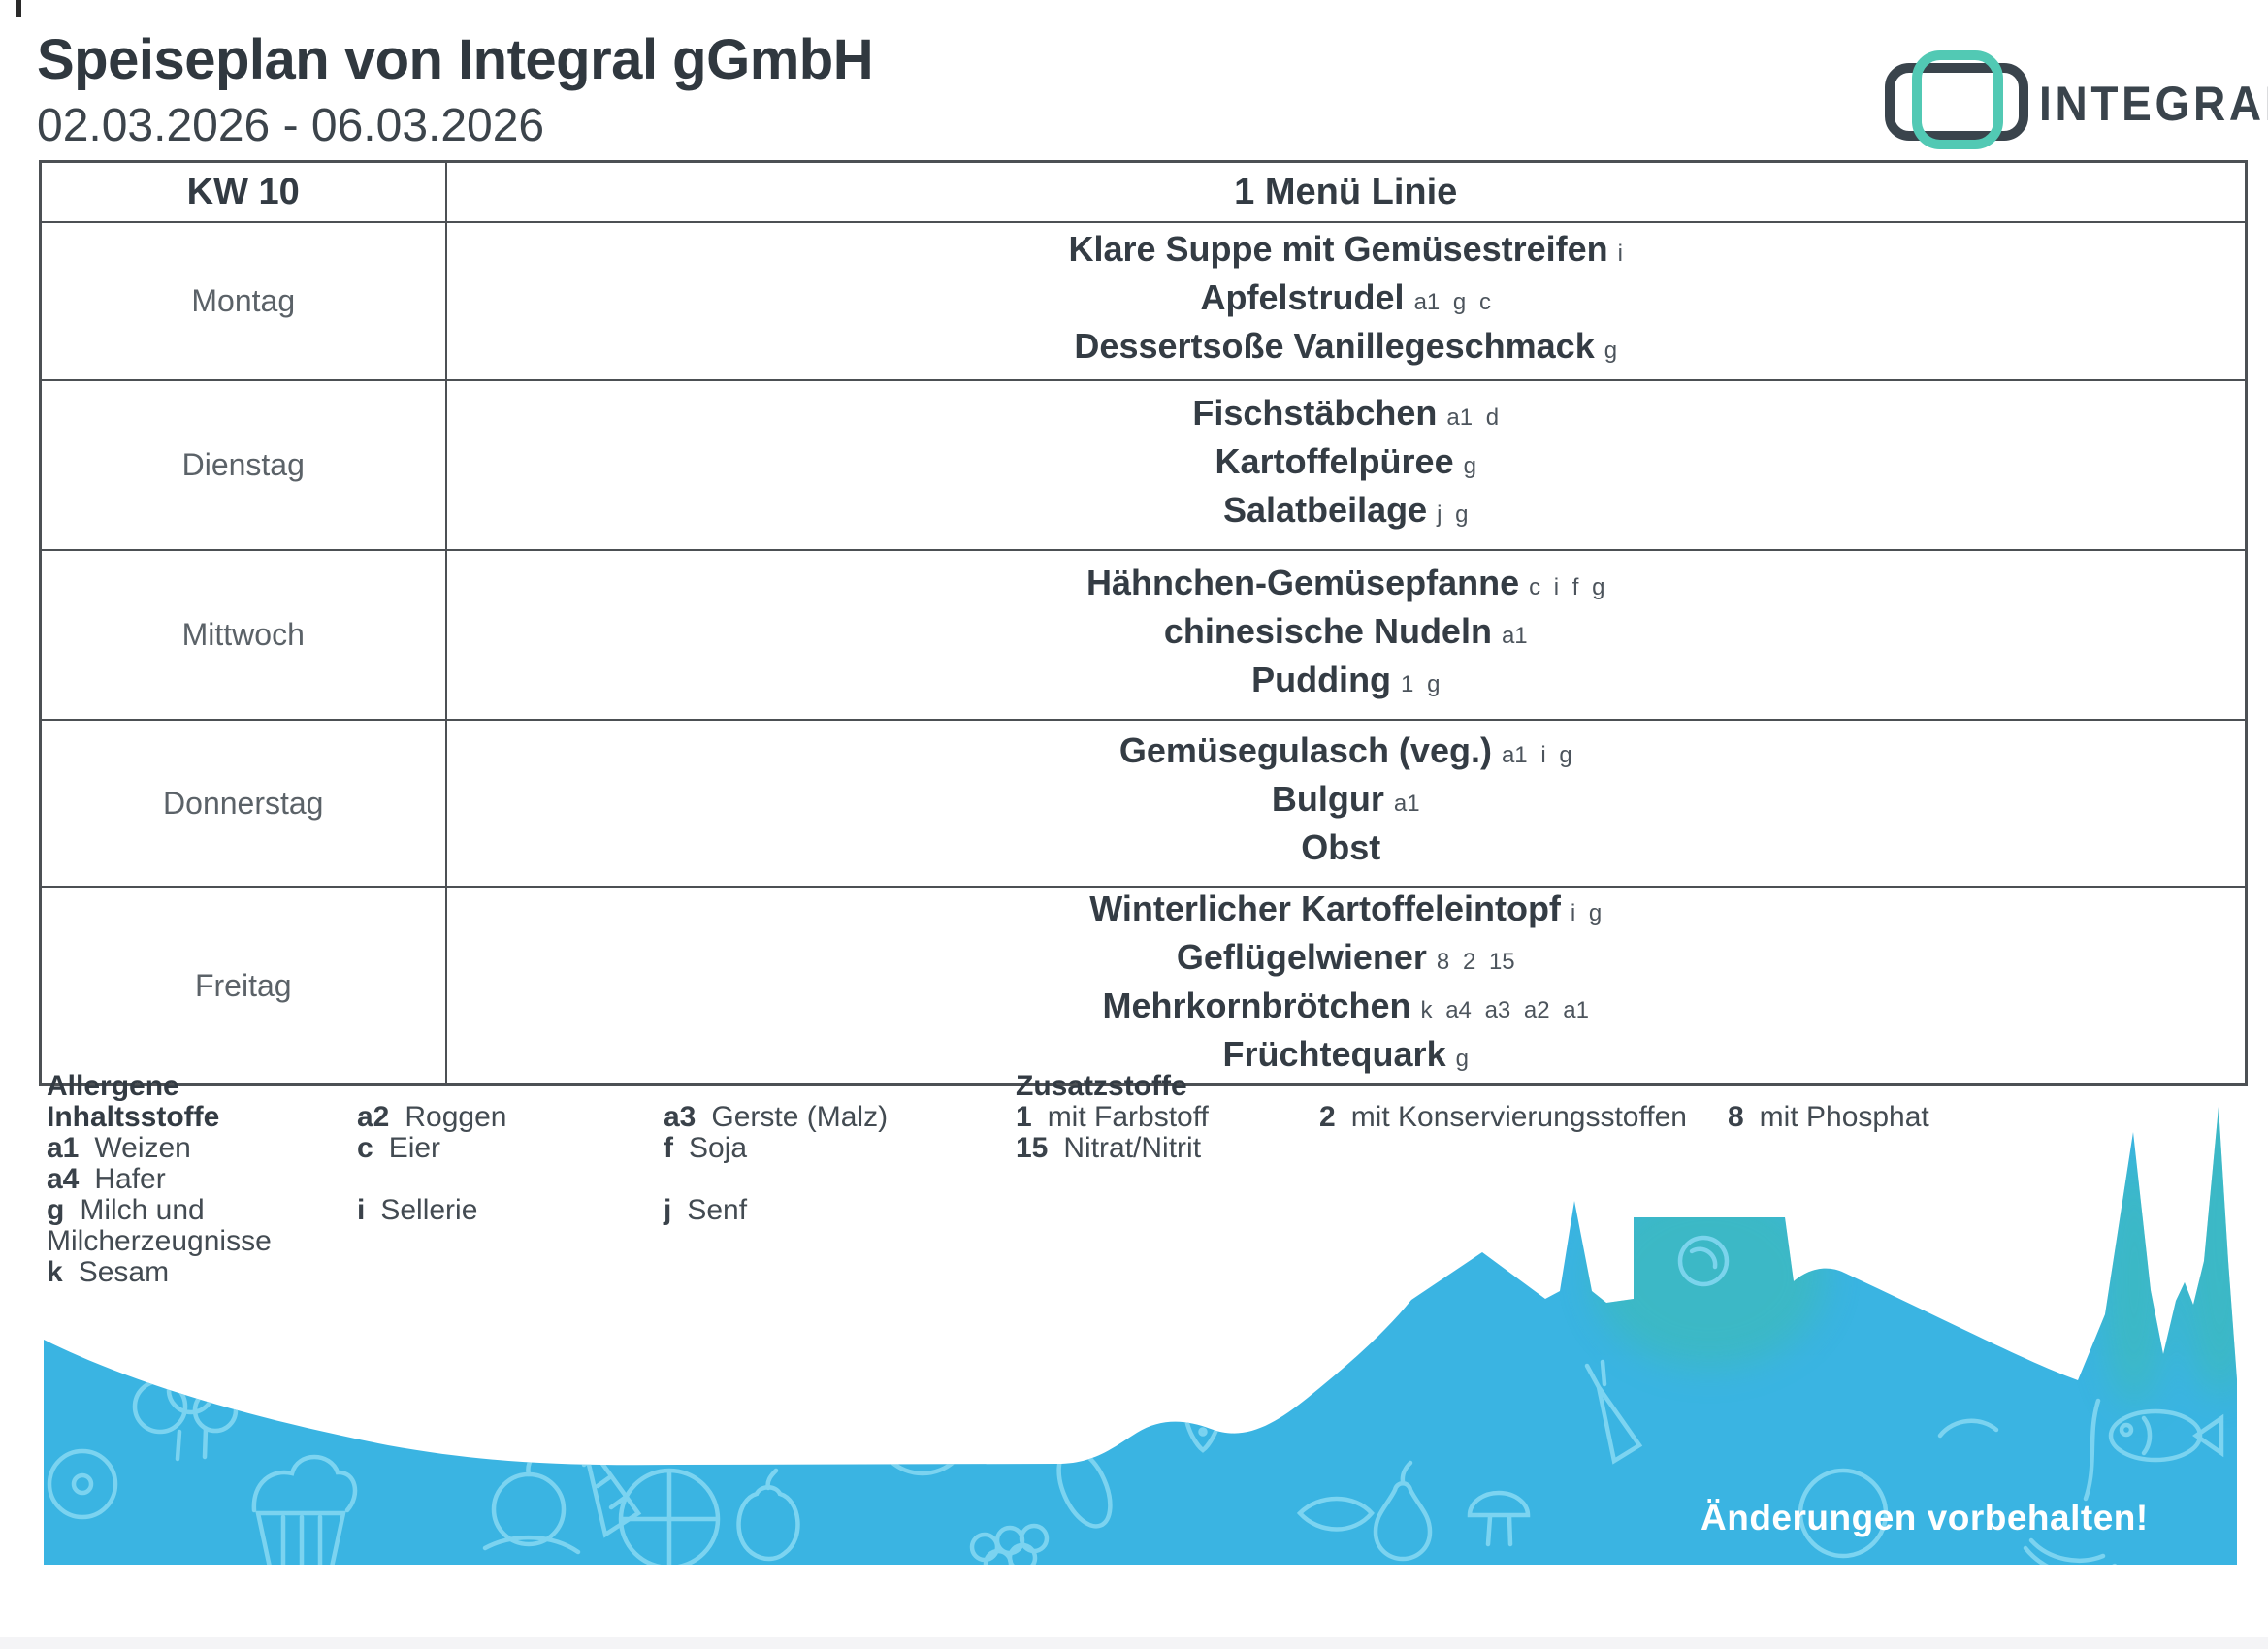 The width and height of the screenshot is (2268, 1649). Describe the element at coordinates (130, 1179) in the screenshot. I see `legend-label: Hafer` at that location.